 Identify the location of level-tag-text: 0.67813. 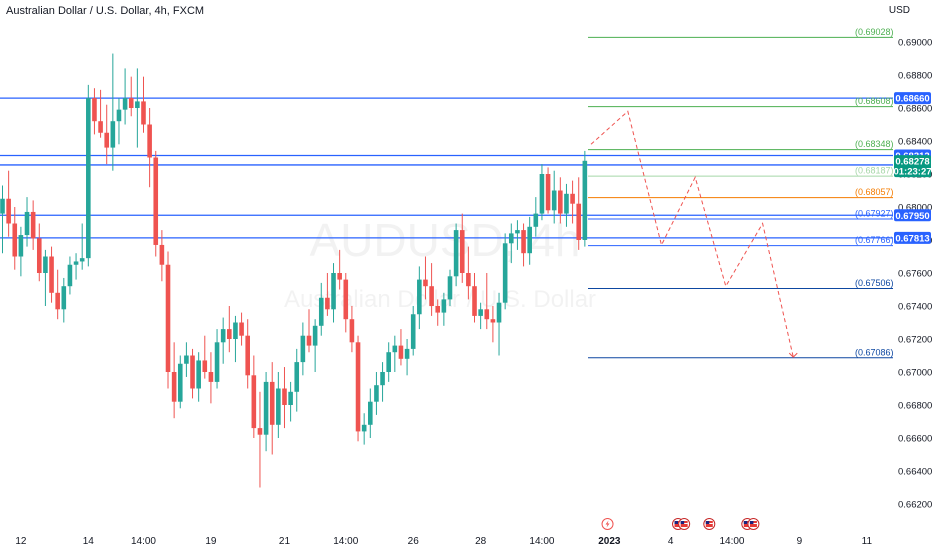
(912, 238).